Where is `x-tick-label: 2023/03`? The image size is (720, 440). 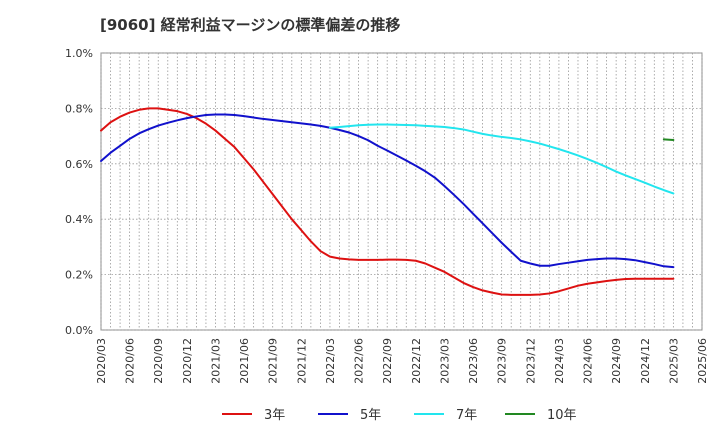 x-tick-label: 2023/03 is located at coordinates (444, 361).